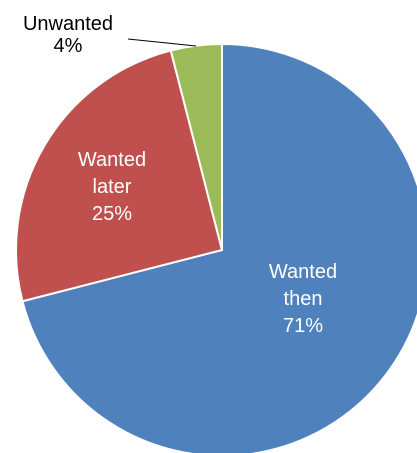 This screenshot has height=453, width=417. I want to click on slice-name-line: later, so click(112, 187).